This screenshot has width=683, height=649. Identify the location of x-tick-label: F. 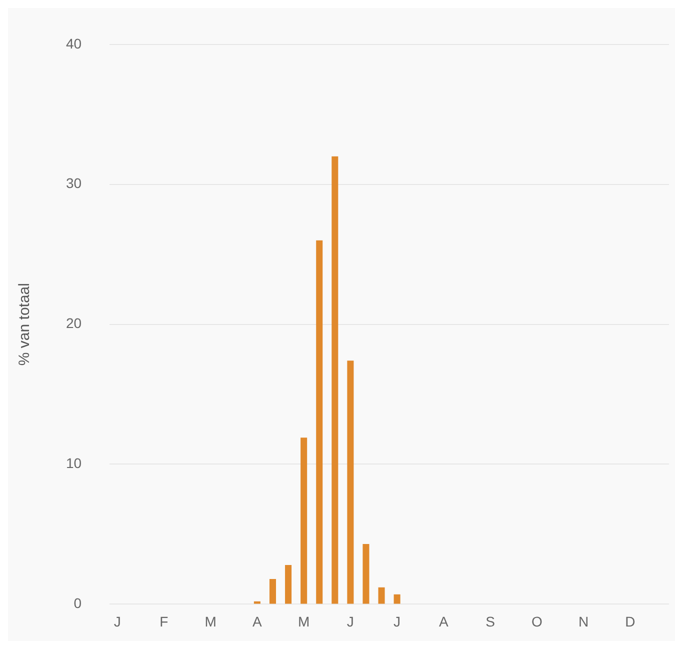
(164, 621).